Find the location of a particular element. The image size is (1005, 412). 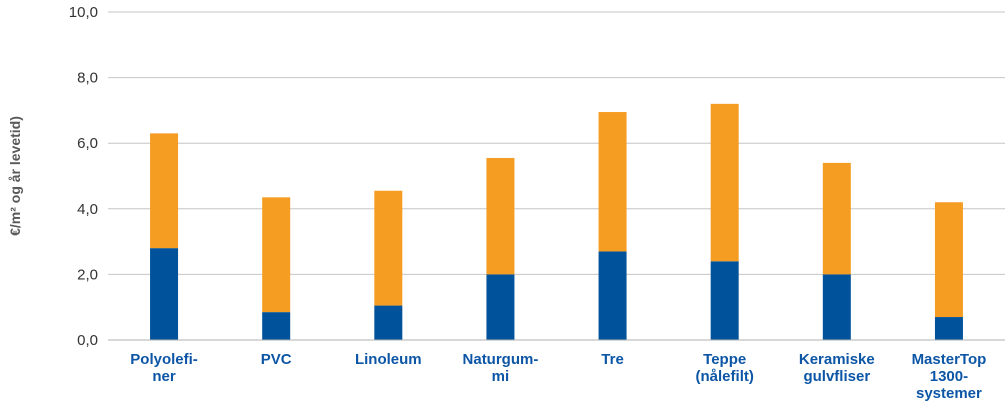

x-category-label: Linoleum is located at coordinates (388, 359).